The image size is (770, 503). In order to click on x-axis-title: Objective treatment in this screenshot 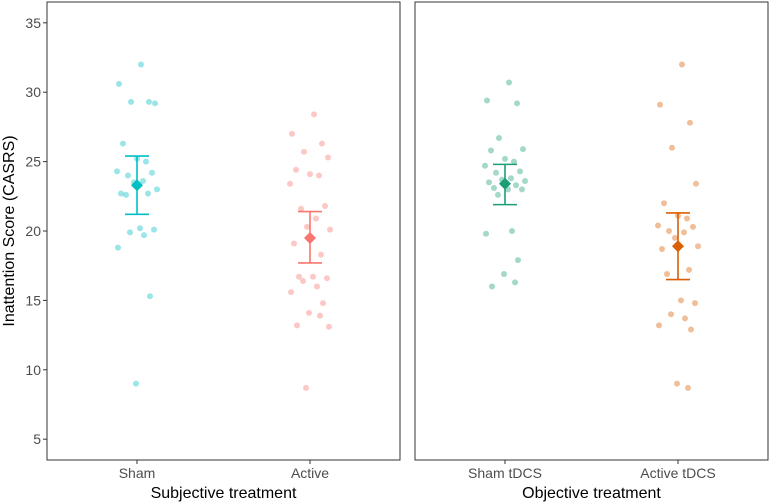, I will do `click(591, 493)`.